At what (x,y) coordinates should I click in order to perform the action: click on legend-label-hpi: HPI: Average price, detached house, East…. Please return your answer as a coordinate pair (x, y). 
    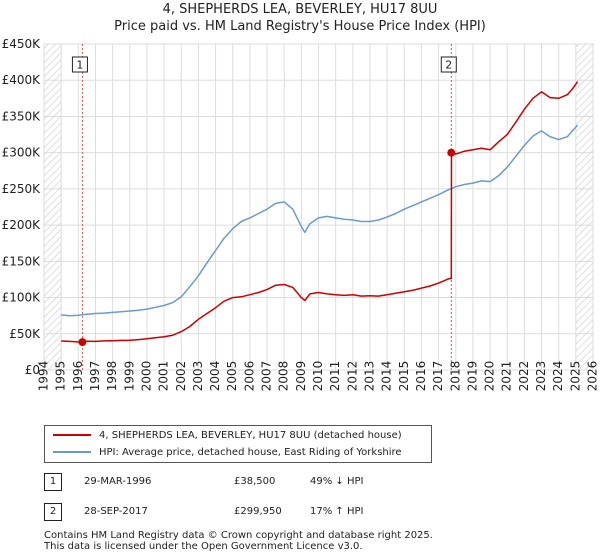
    Looking at the image, I should click on (250, 452).